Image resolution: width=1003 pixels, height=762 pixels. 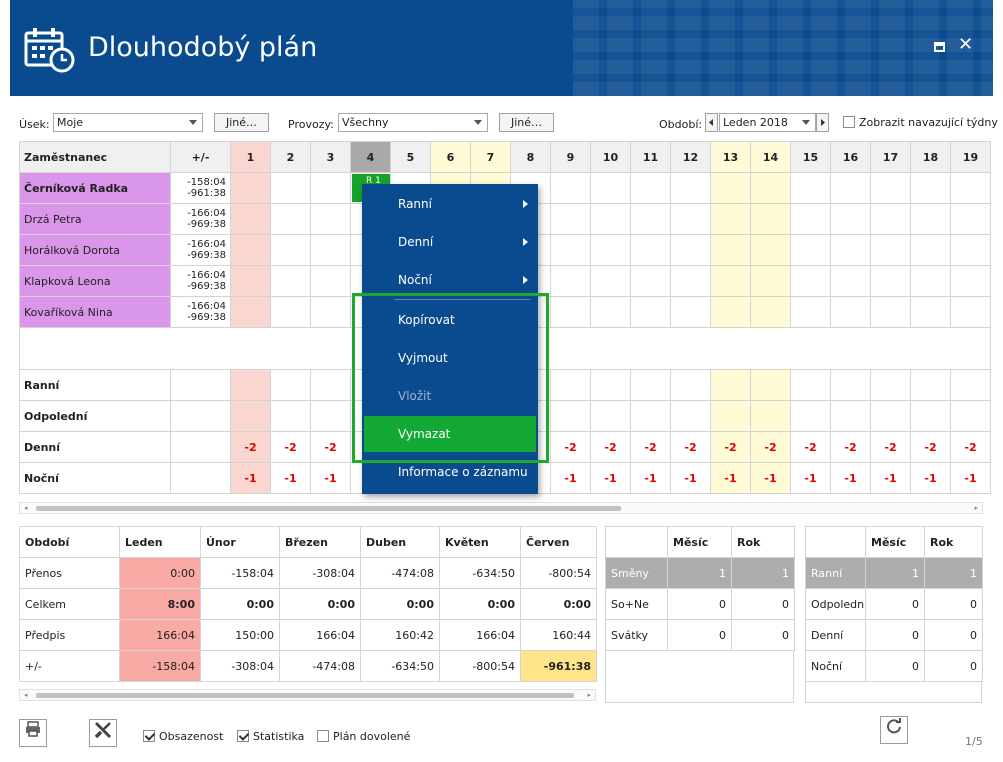 I want to click on menu-item: Noční, so click(x=450, y=280).